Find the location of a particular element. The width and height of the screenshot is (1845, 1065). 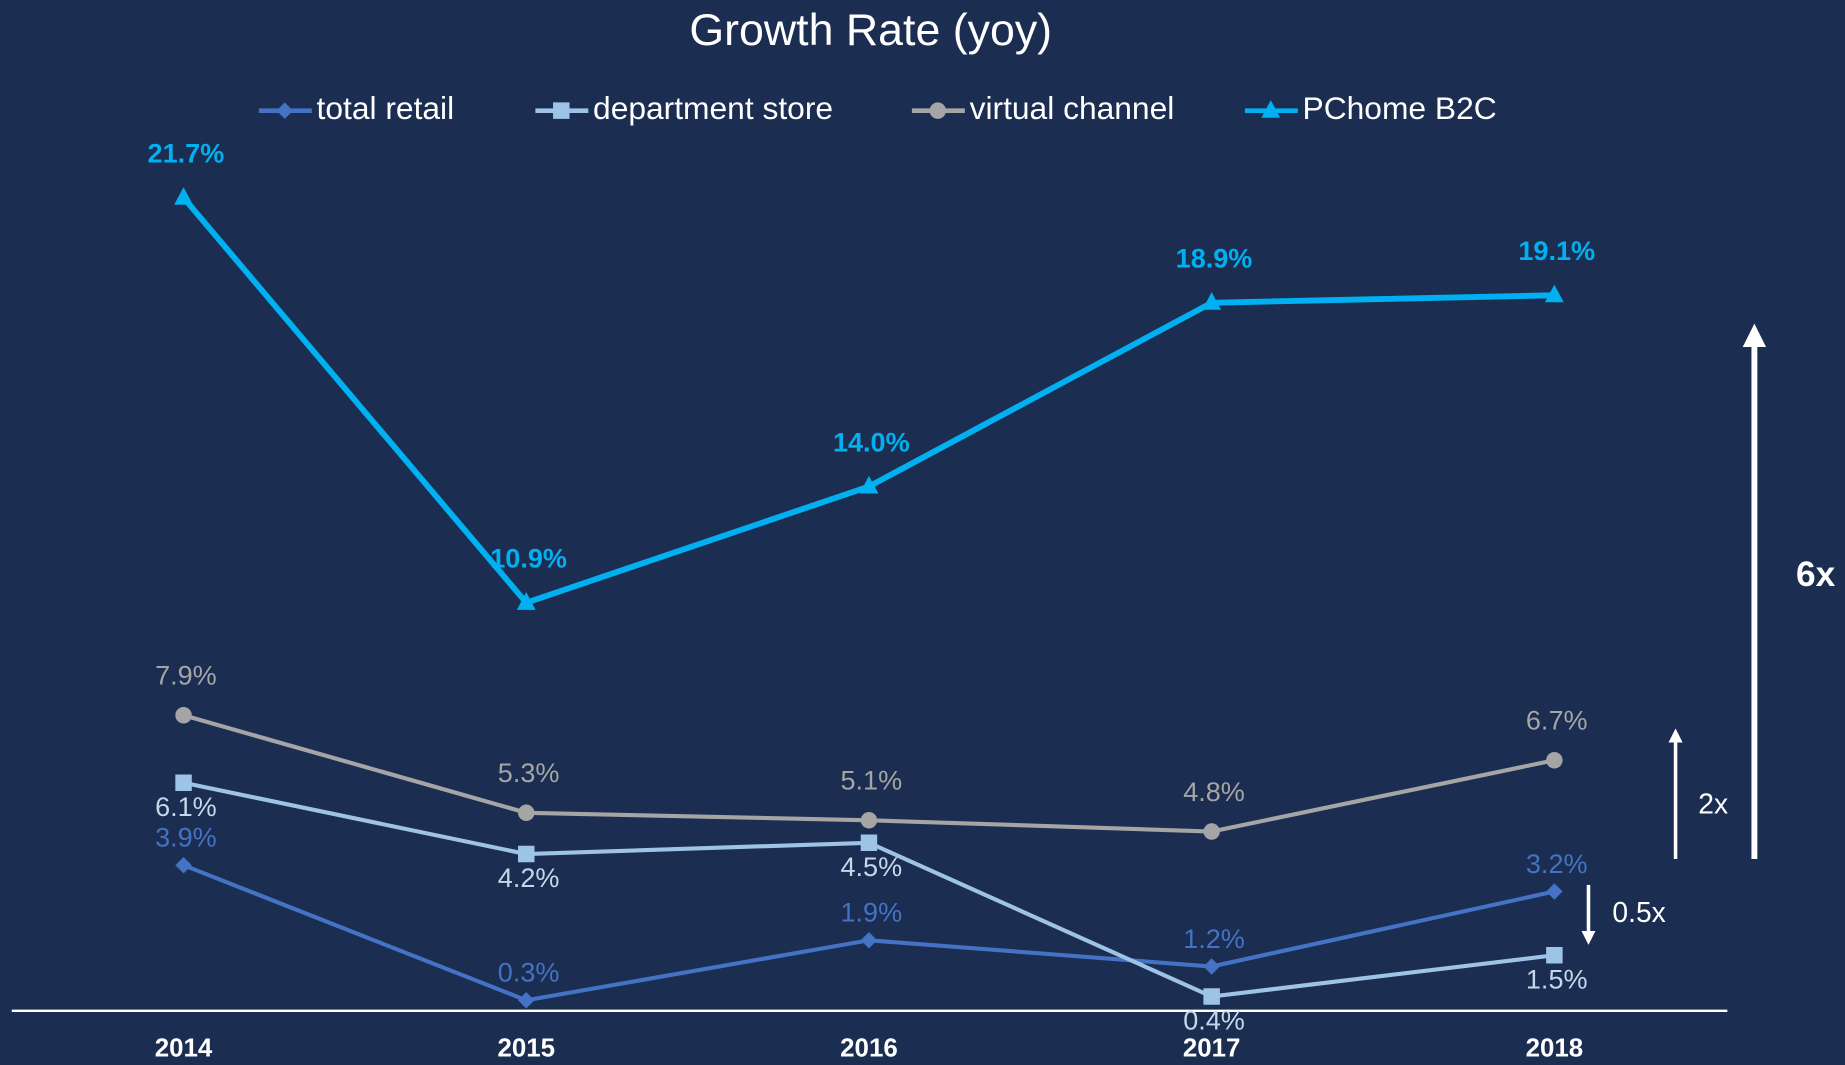

data-label: 7.9% is located at coordinates (186, 676).